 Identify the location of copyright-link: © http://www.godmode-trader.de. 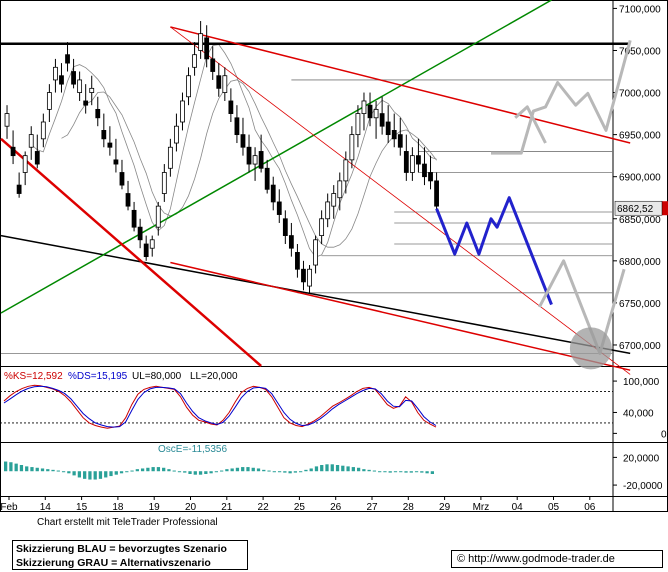
(557, 559).